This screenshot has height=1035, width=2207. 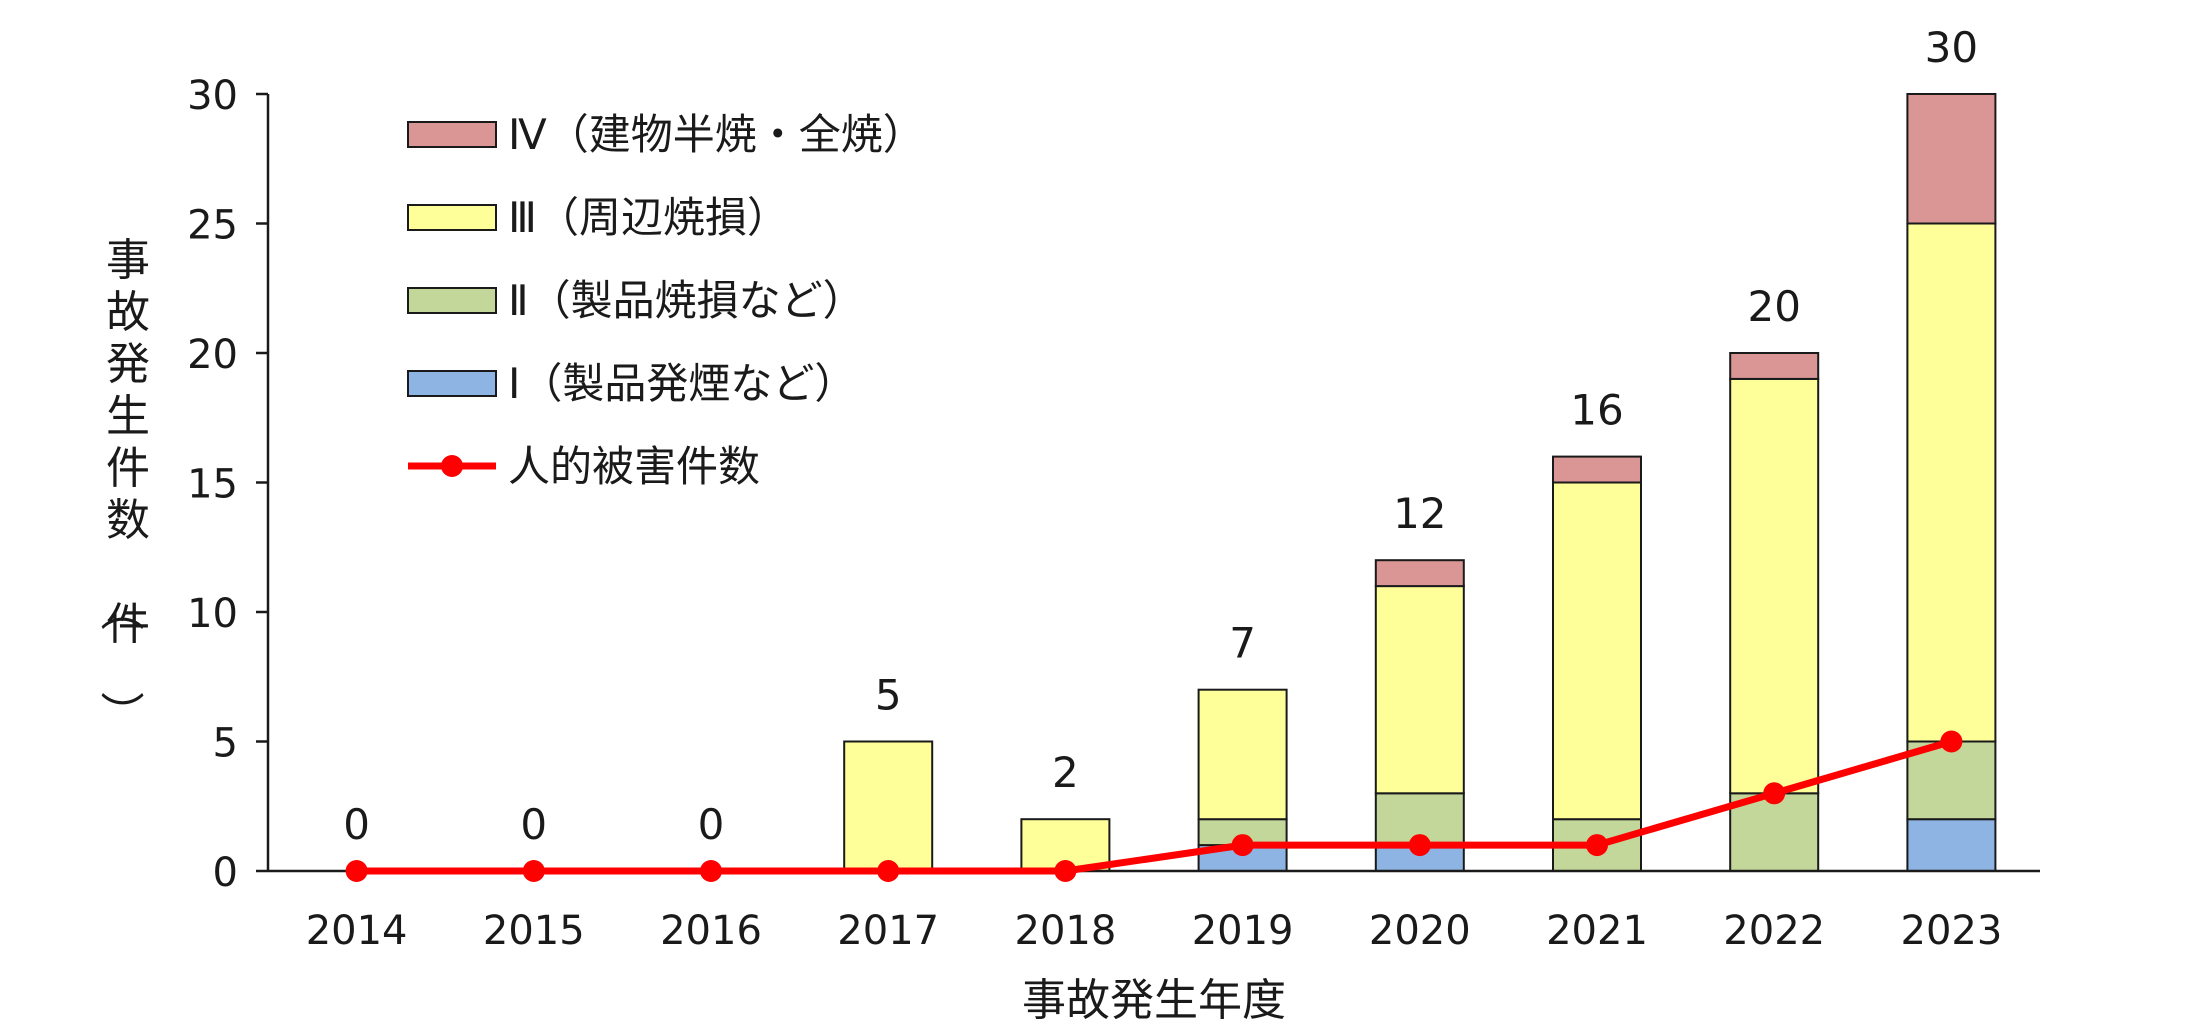 I want to click on y-tick-label-10: 10, so click(x=212, y=614).